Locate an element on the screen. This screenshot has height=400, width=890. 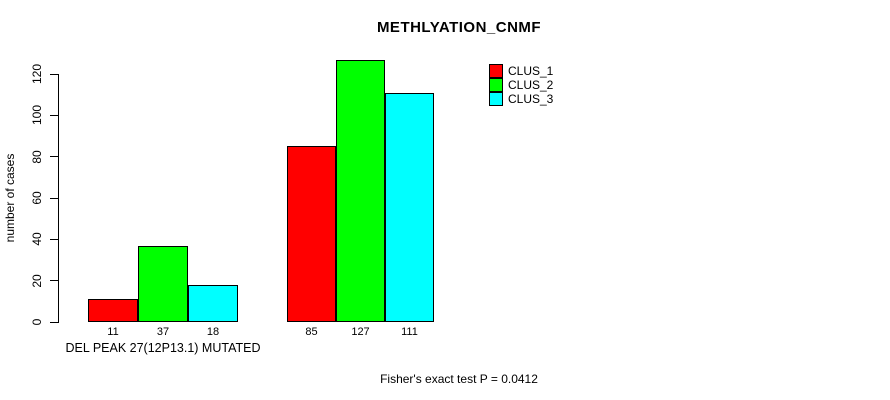
y-tick-label: 40 is located at coordinates (37, 239).